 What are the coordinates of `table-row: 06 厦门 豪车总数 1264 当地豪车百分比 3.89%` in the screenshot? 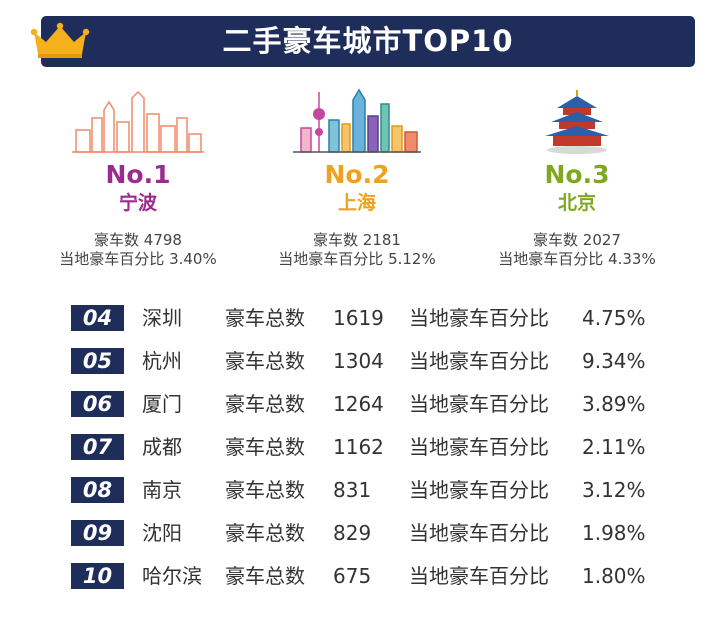 It's located at (360, 404).